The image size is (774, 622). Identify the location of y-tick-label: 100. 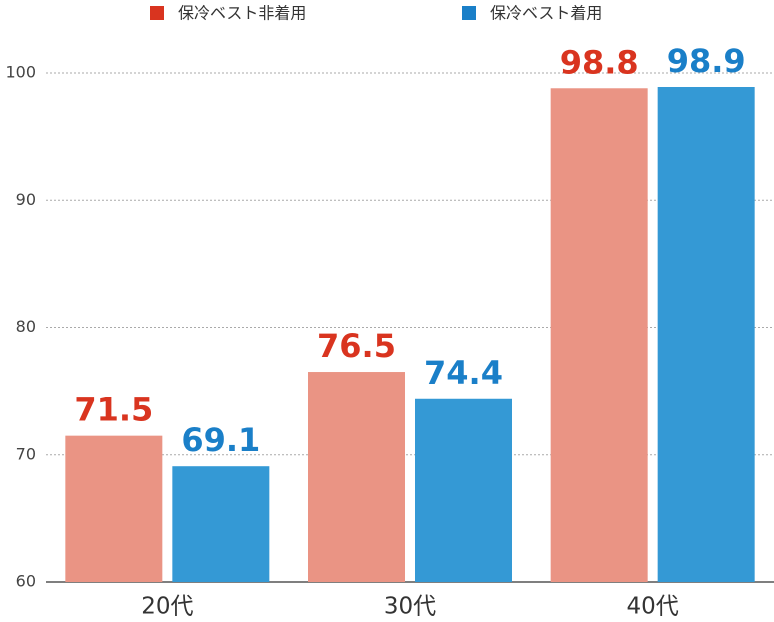
(20, 72).